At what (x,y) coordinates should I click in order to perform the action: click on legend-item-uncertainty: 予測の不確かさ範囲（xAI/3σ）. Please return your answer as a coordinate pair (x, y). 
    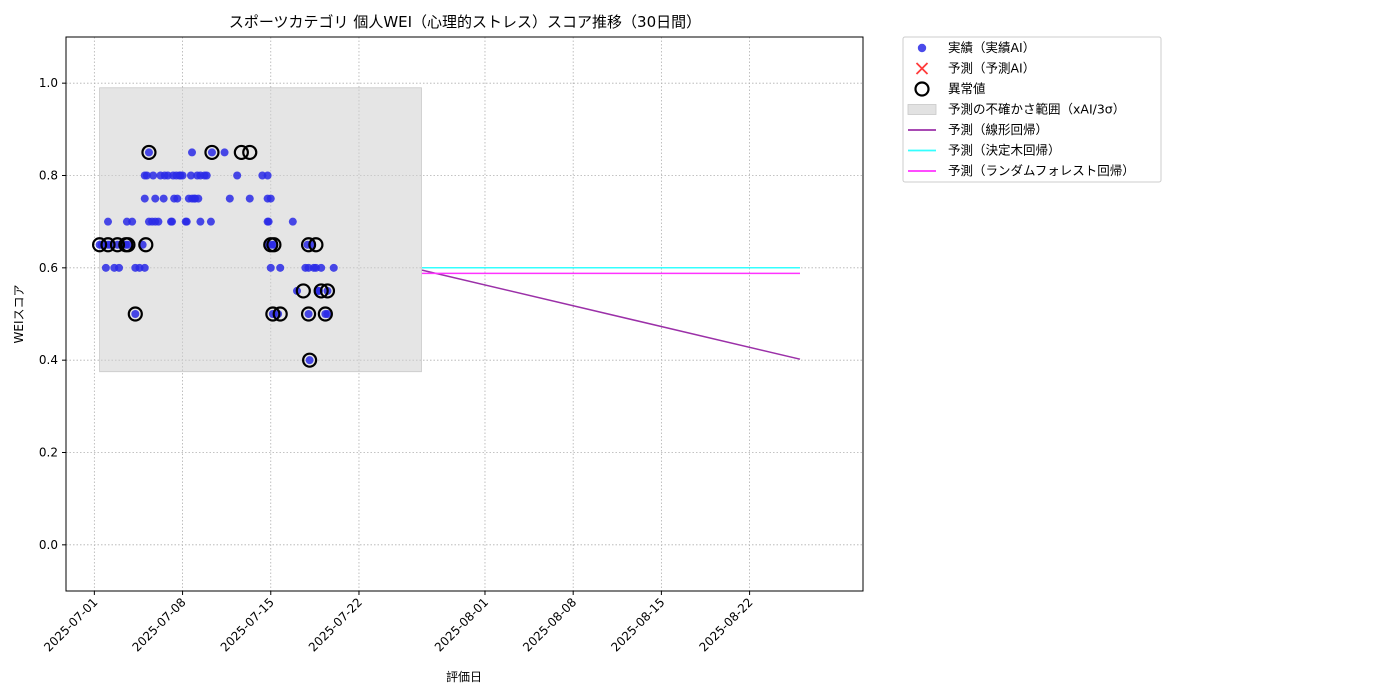
    Looking at the image, I should click on (1016, 109).